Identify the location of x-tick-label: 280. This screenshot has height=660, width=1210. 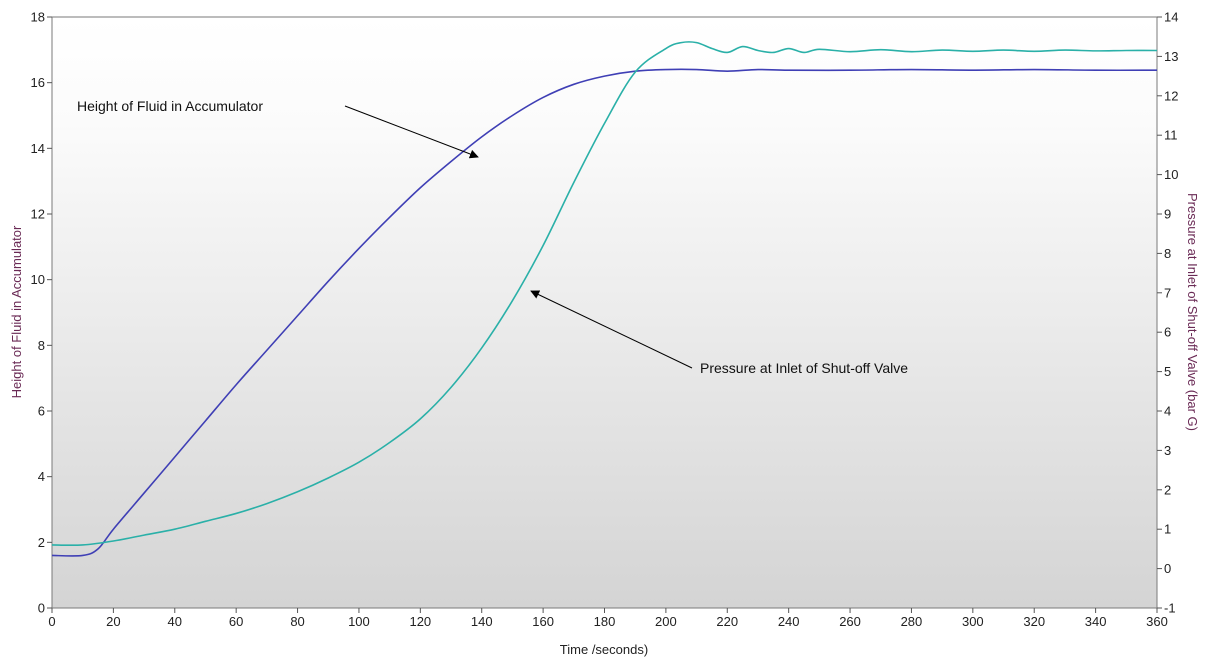
(912, 621).